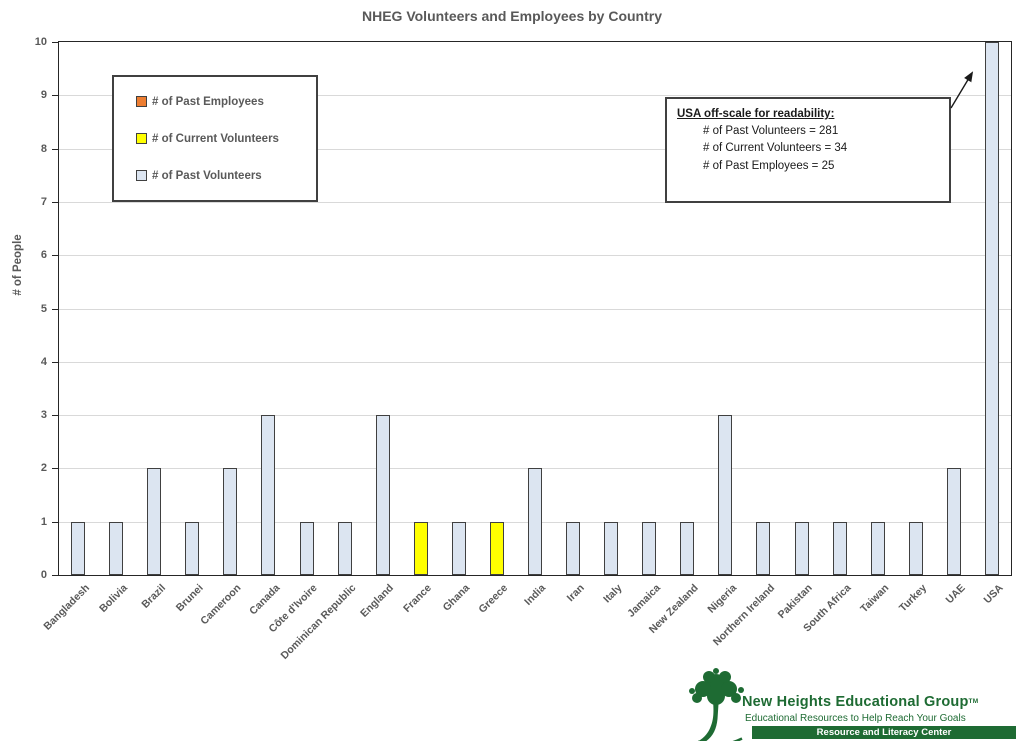  Describe the element at coordinates (382, 495) in the screenshot. I see `bar-england` at that location.